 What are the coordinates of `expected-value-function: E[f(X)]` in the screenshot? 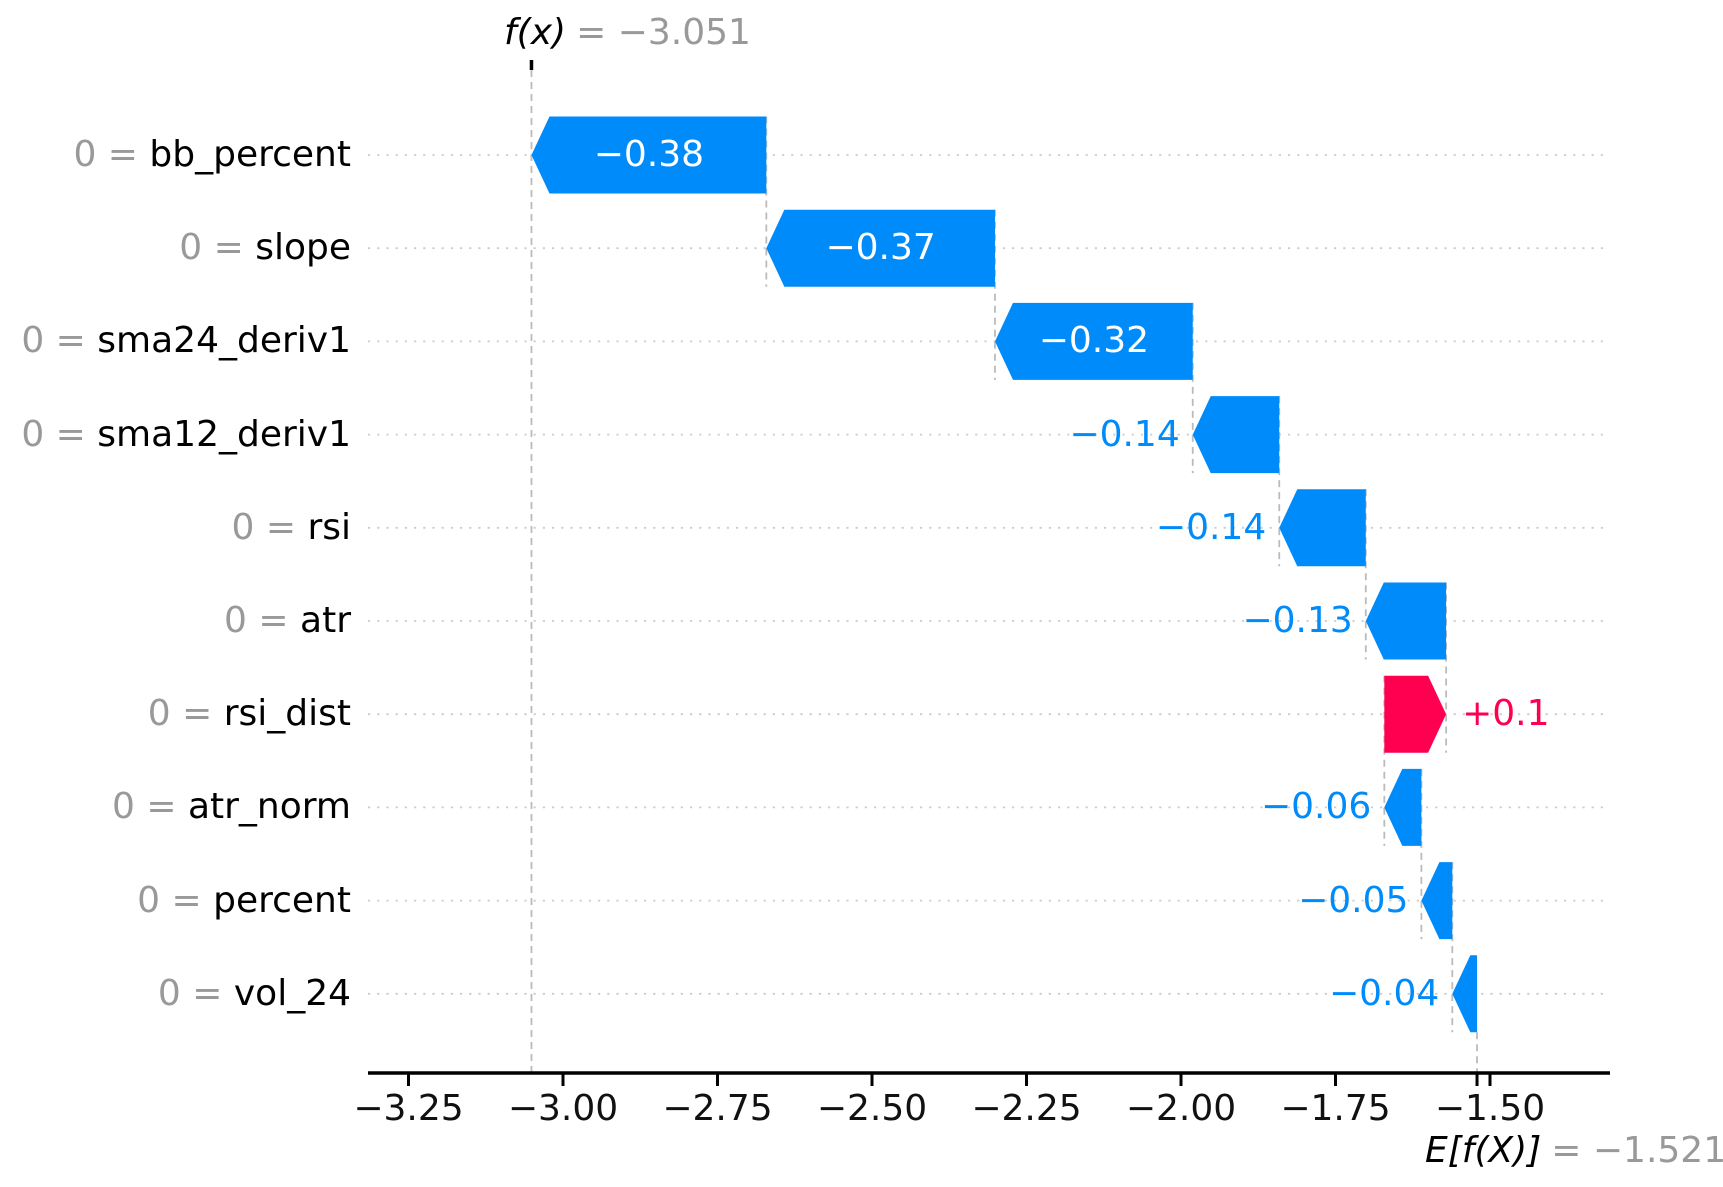 It's located at (1483, 1150).